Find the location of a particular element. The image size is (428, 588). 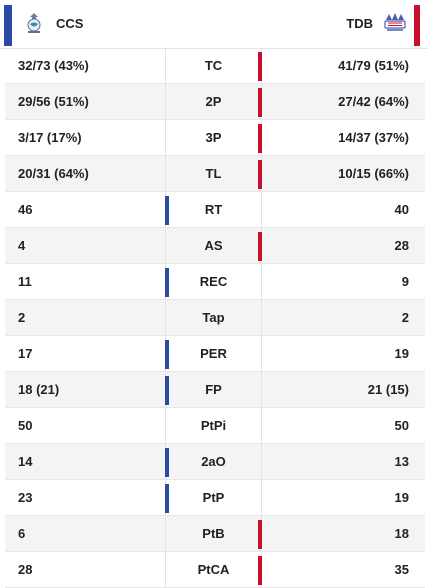

away-stat-value: 14/37 (37%) is located at coordinates (373, 137).